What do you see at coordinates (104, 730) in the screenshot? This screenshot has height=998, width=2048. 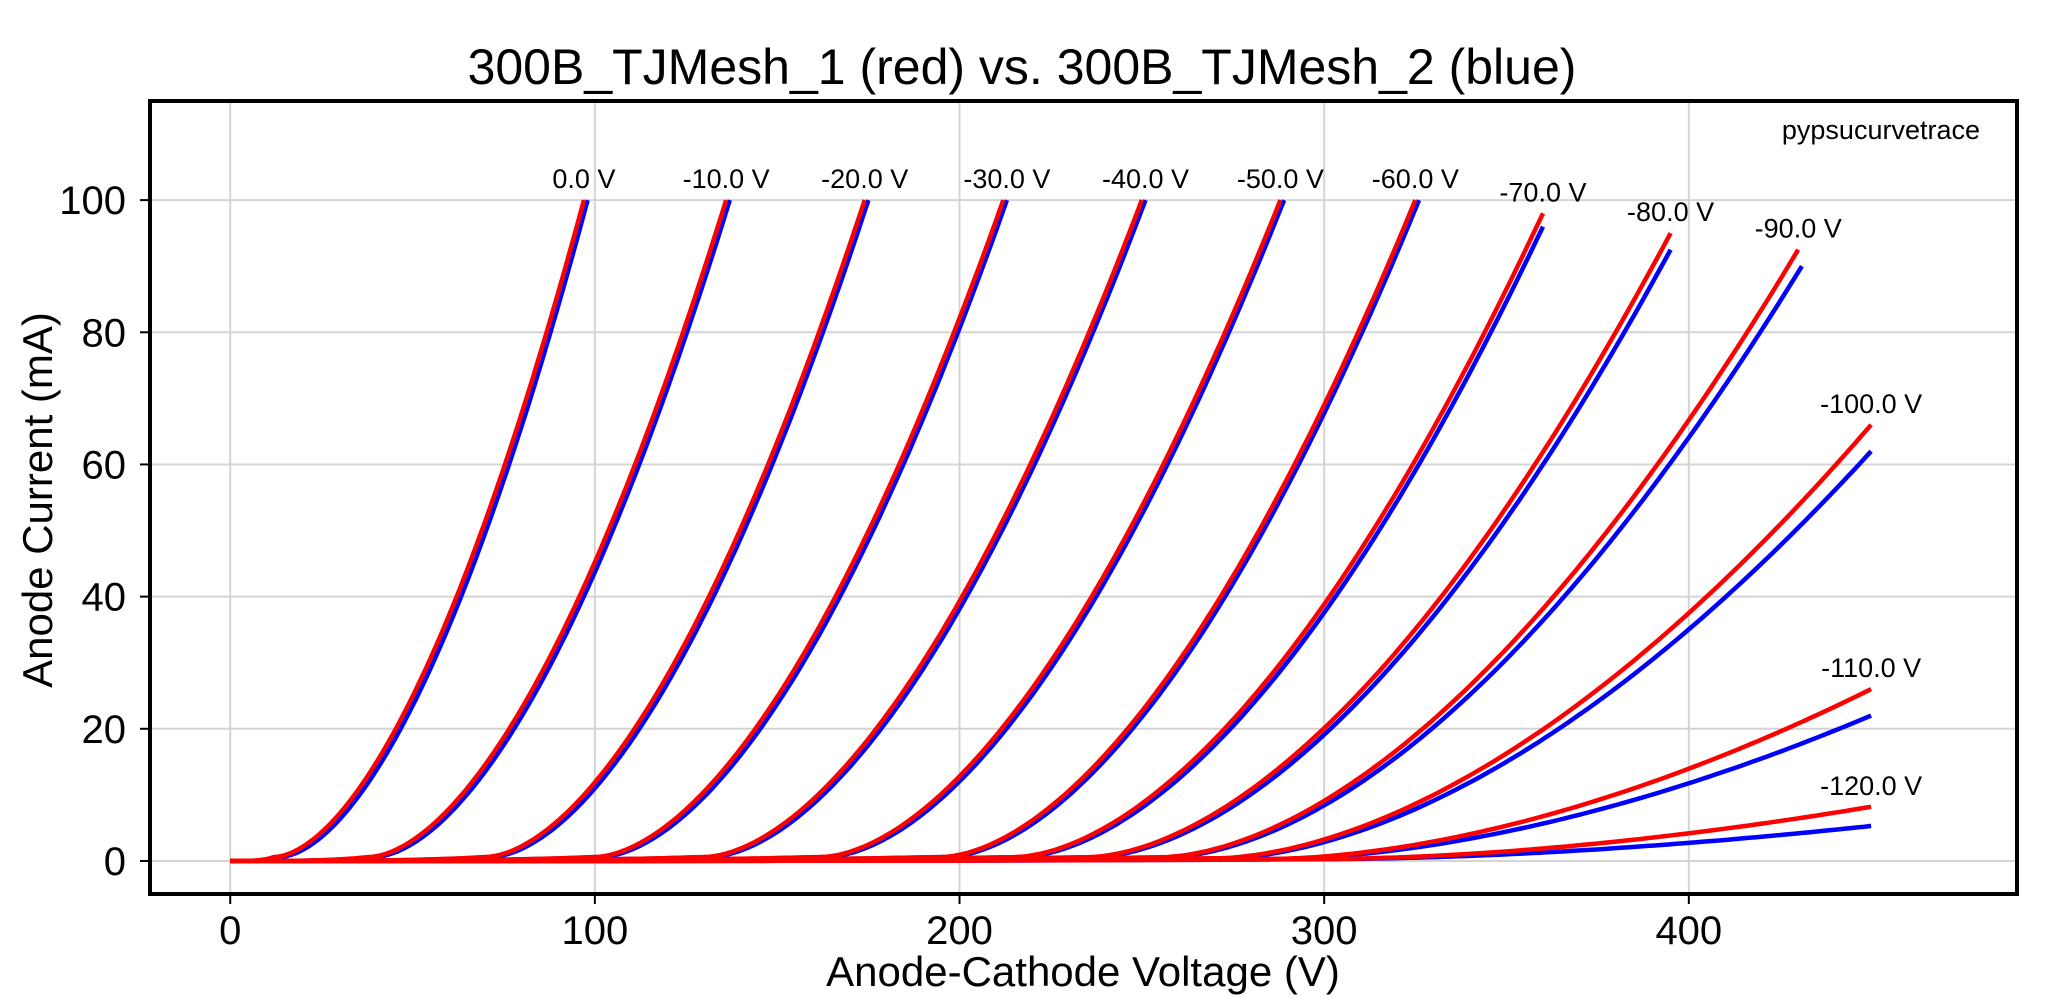 I see `y-tick-label-20: 20` at bounding box center [104, 730].